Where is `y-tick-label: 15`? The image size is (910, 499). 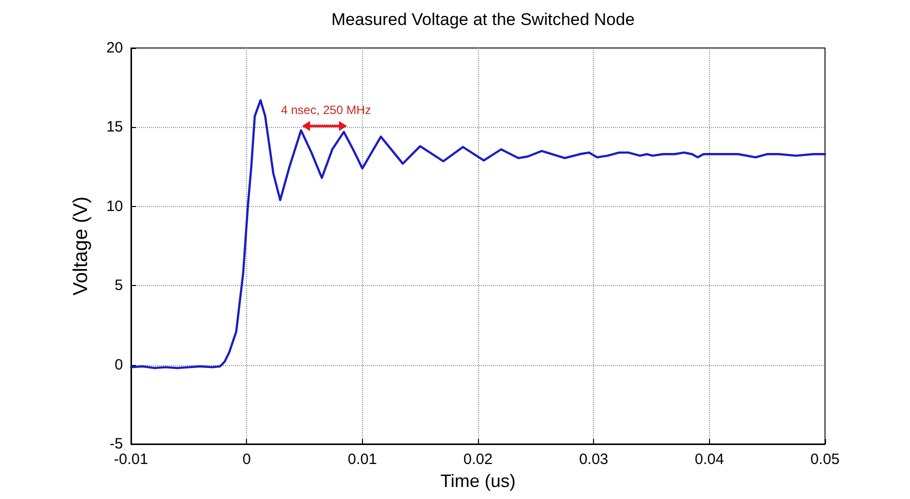
y-tick-label: 15 is located at coordinates (114, 127).